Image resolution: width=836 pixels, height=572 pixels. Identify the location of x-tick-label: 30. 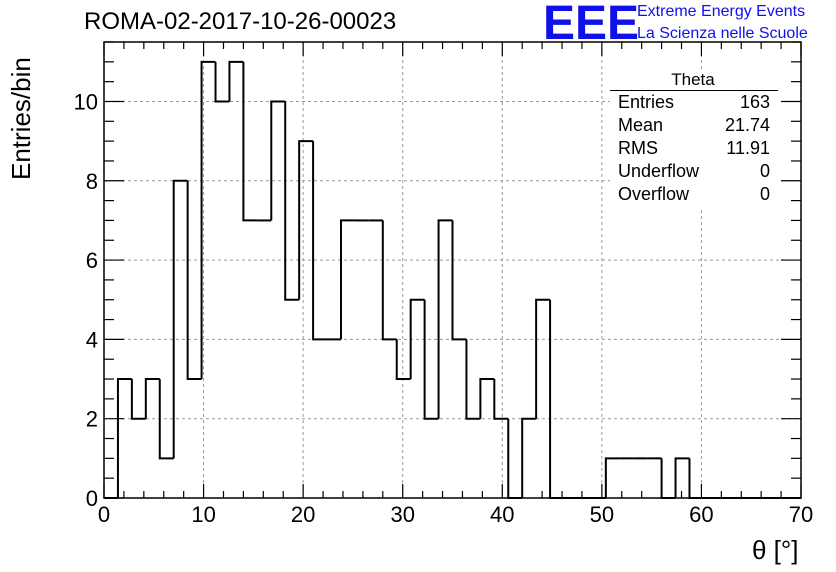
(402, 514).